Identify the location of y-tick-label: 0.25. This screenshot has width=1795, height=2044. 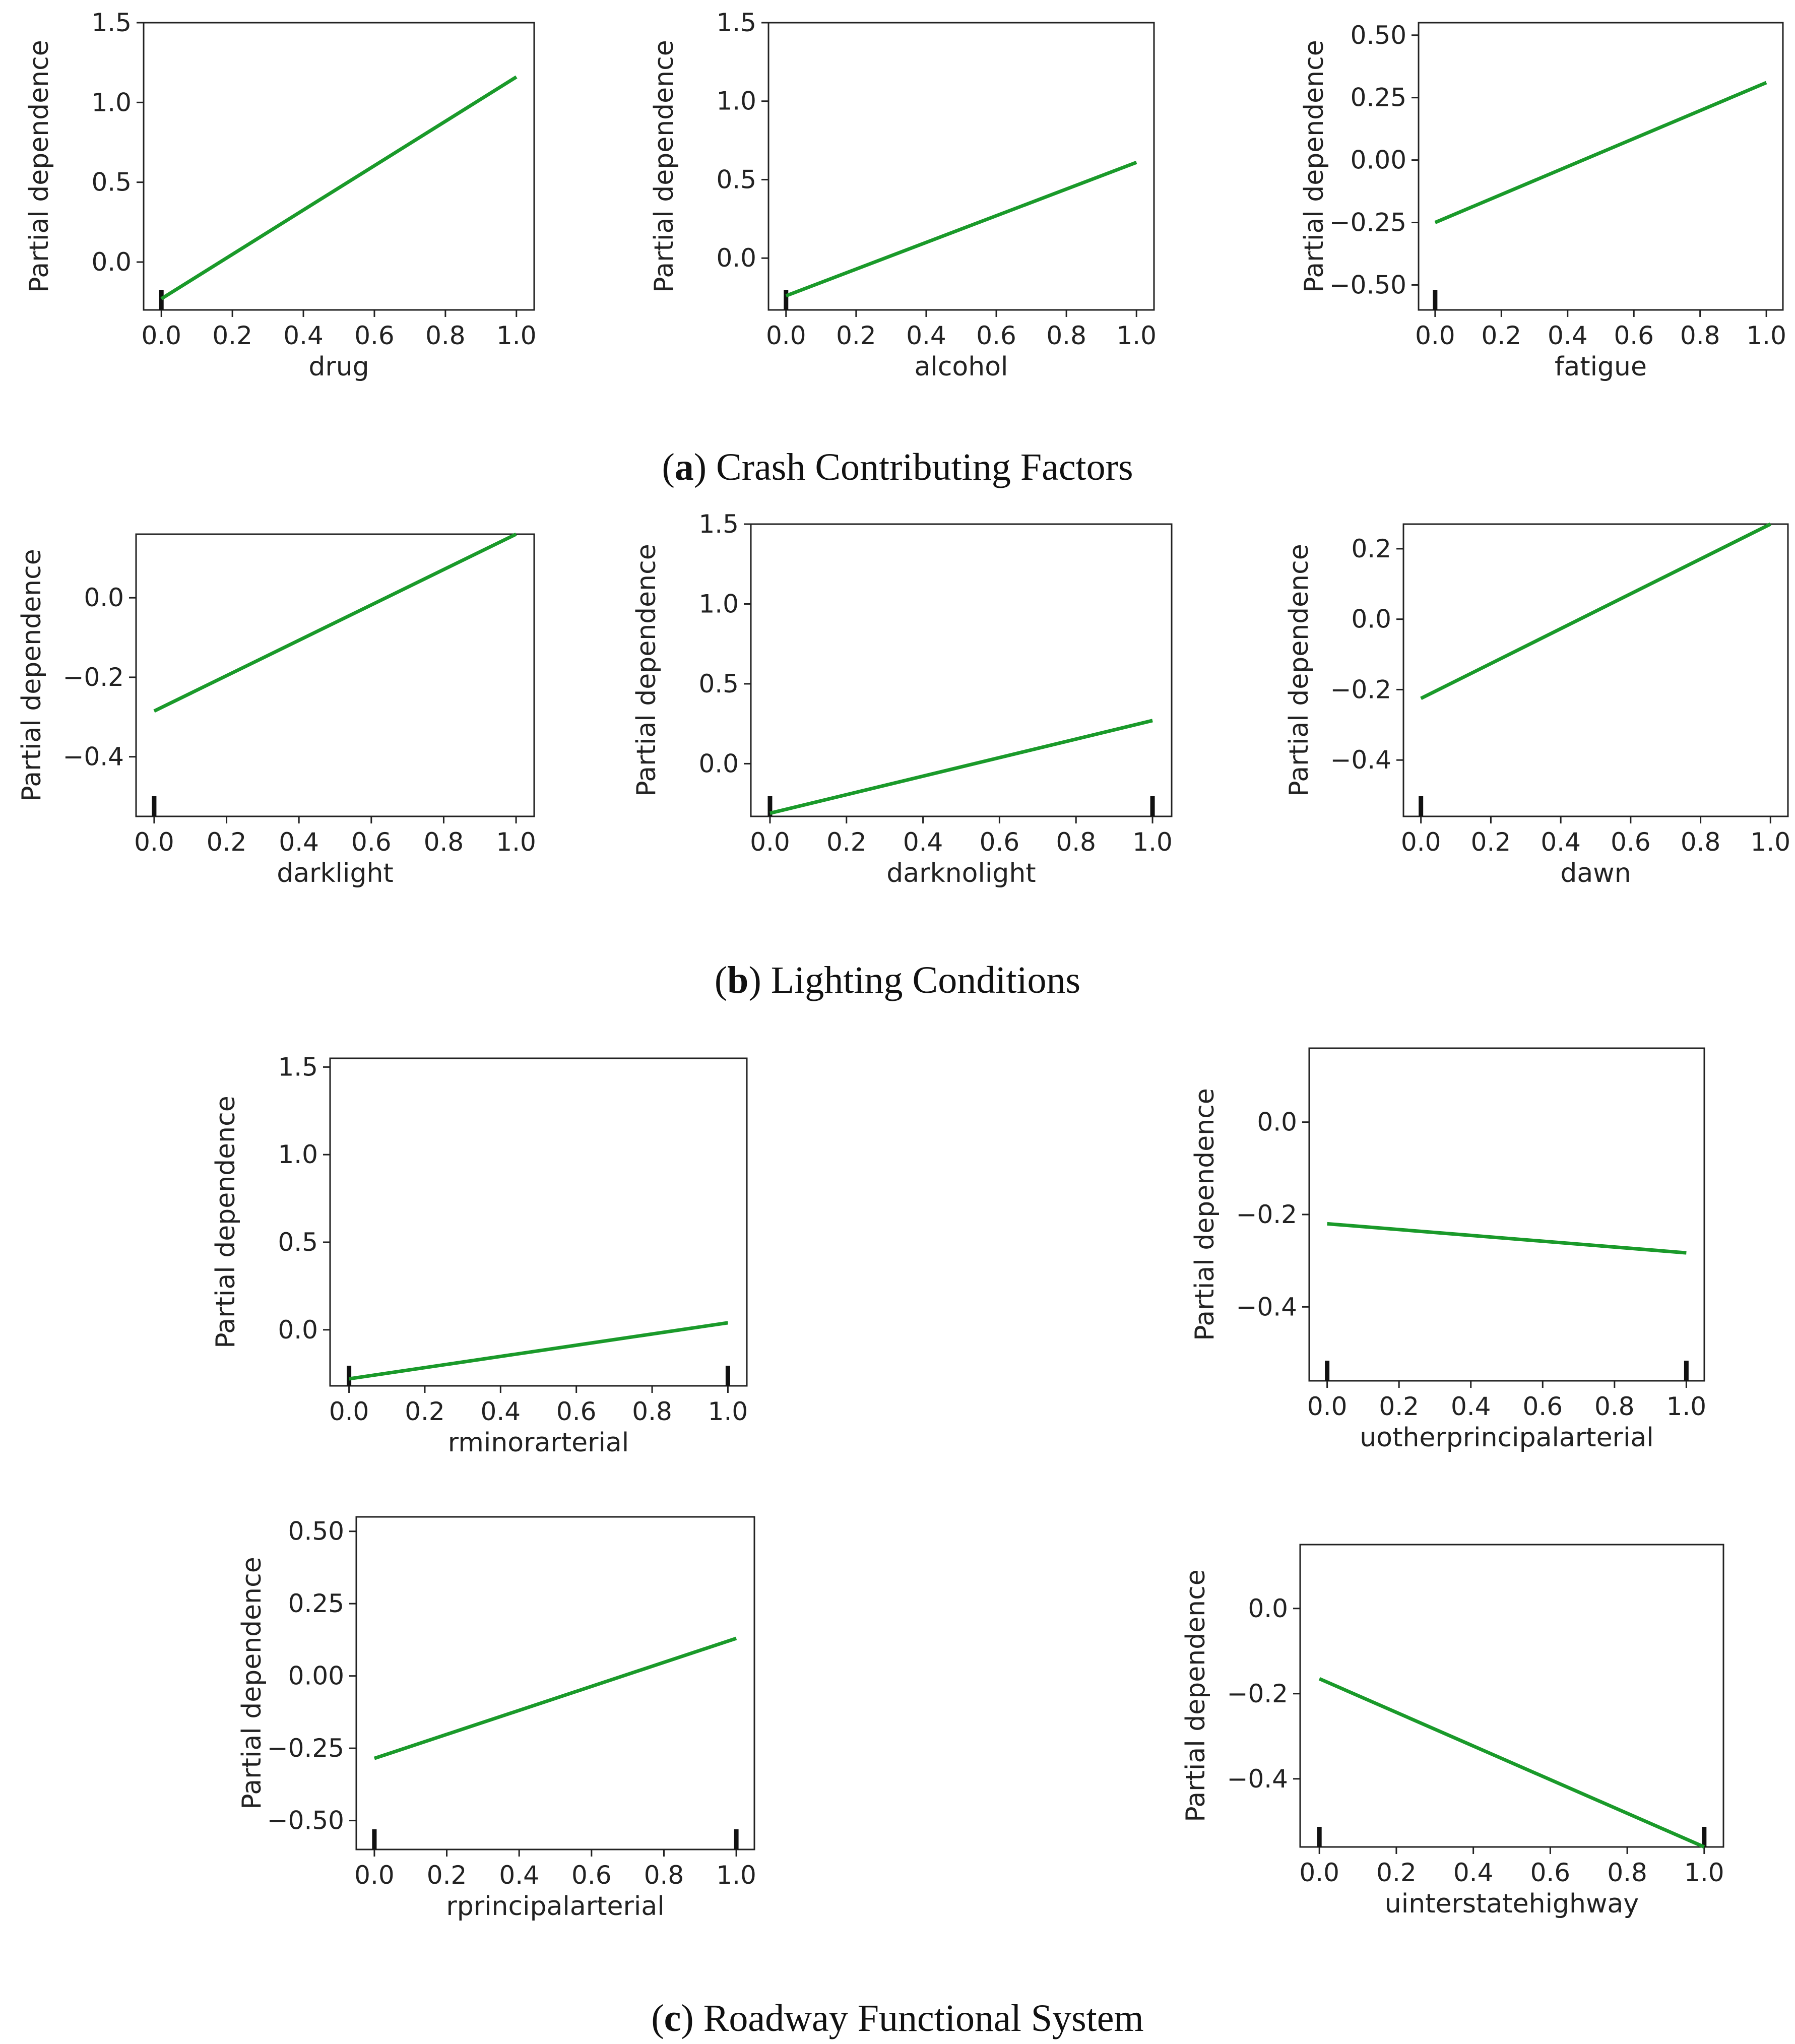
(316, 1604).